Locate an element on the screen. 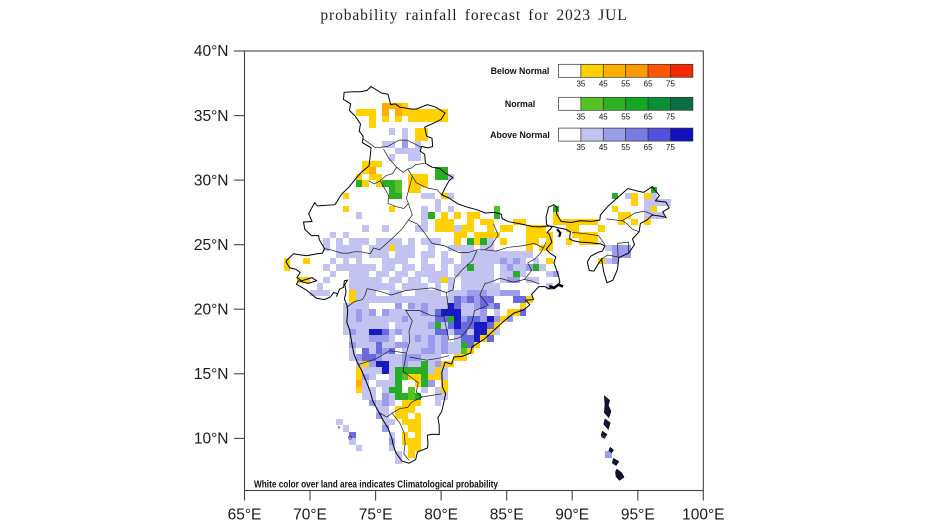  svg-text: 20°N is located at coordinates (211, 309).